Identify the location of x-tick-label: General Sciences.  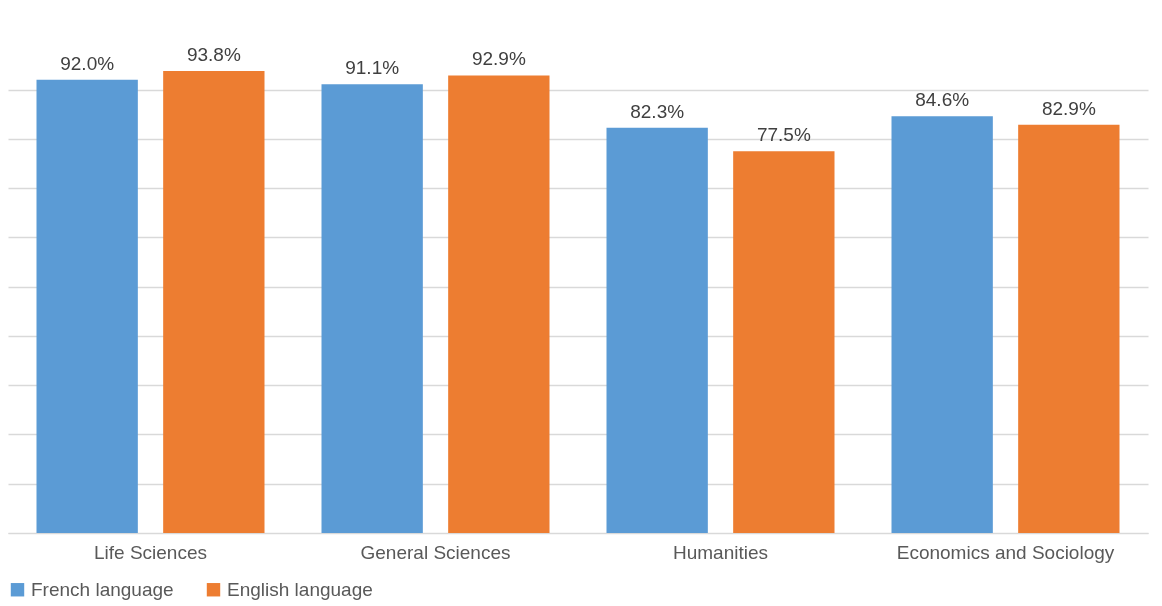
(435, 552).